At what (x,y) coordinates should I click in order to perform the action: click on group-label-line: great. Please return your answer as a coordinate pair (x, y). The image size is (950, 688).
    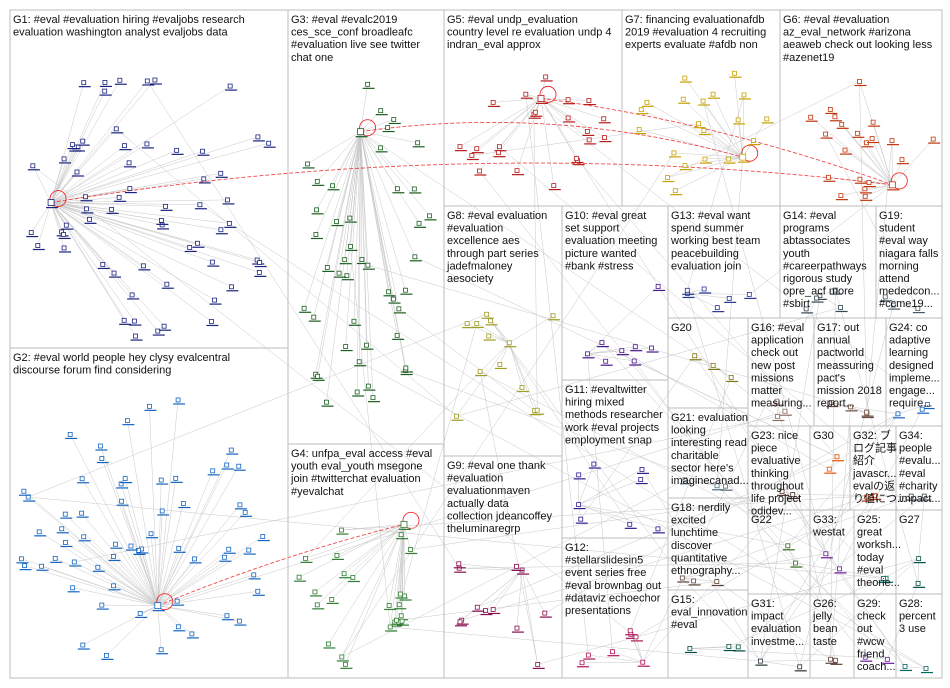
    Looking at the image, I should click on (869, 533).